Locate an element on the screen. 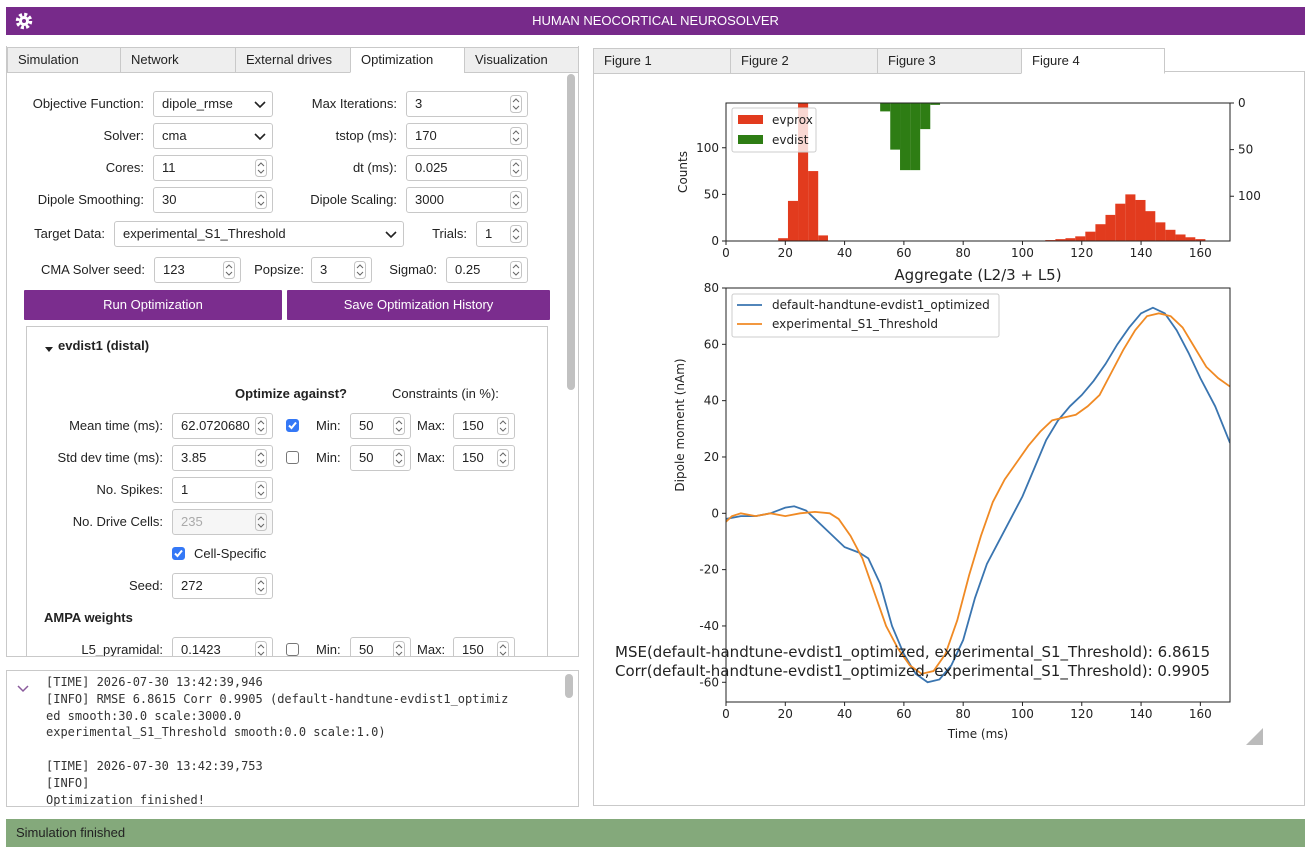  tab: Visualization is located at coordinates (521, 60).